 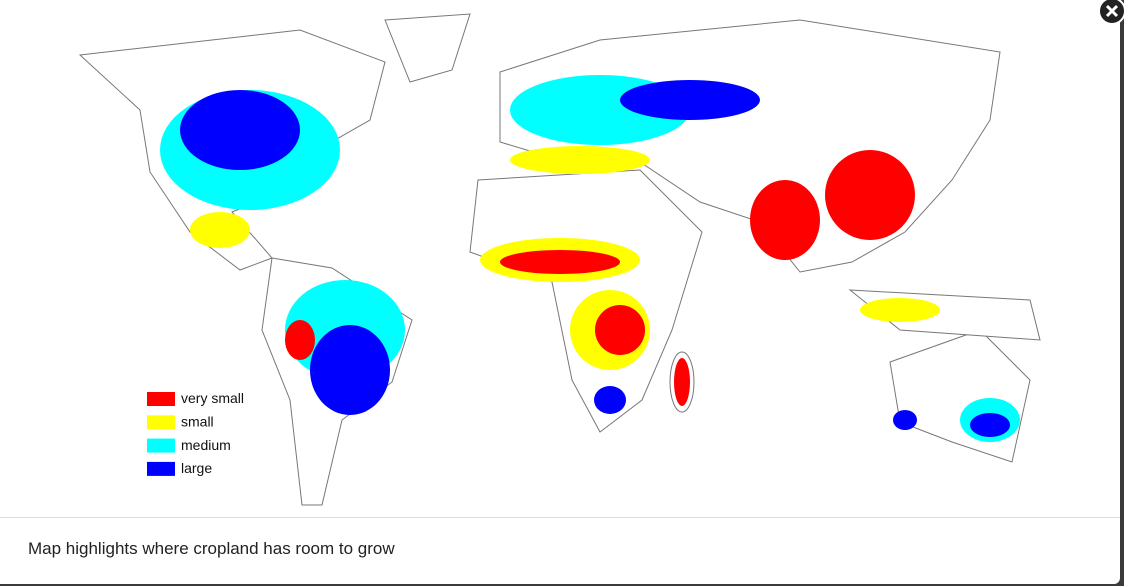 I want to click on legend: very small small medium large, so click(x=195, y=433).